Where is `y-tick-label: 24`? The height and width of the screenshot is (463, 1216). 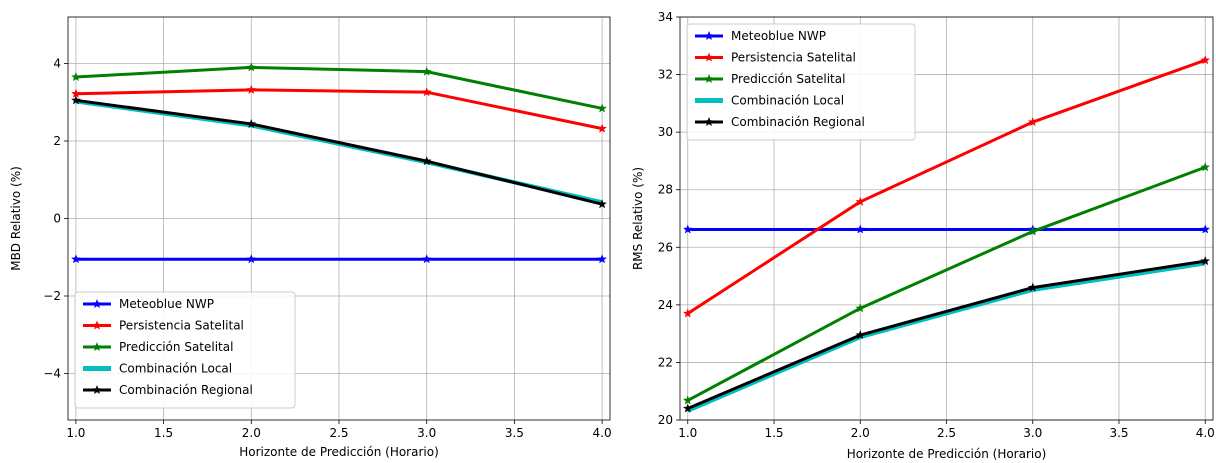
y-tick-label: 24 is located at coordinates (665, 305).